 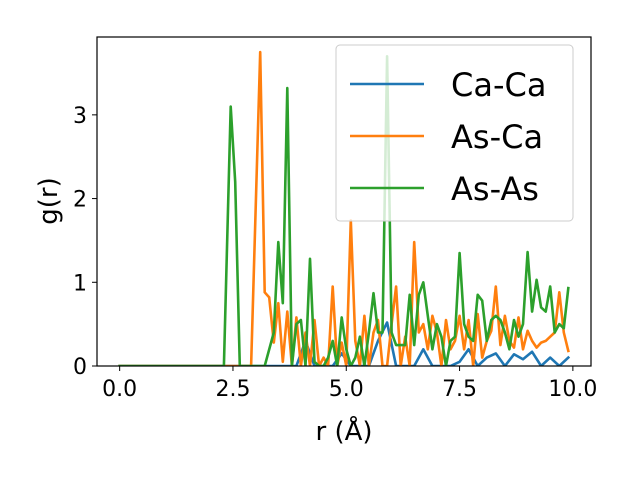 I want to click on legend: Ca-Ca As-Ca As-As, so click(x=454, y=133).